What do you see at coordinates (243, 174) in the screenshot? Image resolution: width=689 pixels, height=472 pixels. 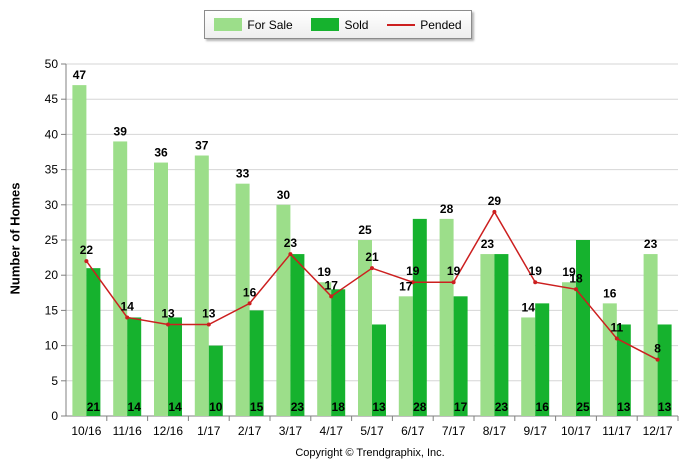 I see `data-label-for-sale: 33` at bounding box center [243, 174].